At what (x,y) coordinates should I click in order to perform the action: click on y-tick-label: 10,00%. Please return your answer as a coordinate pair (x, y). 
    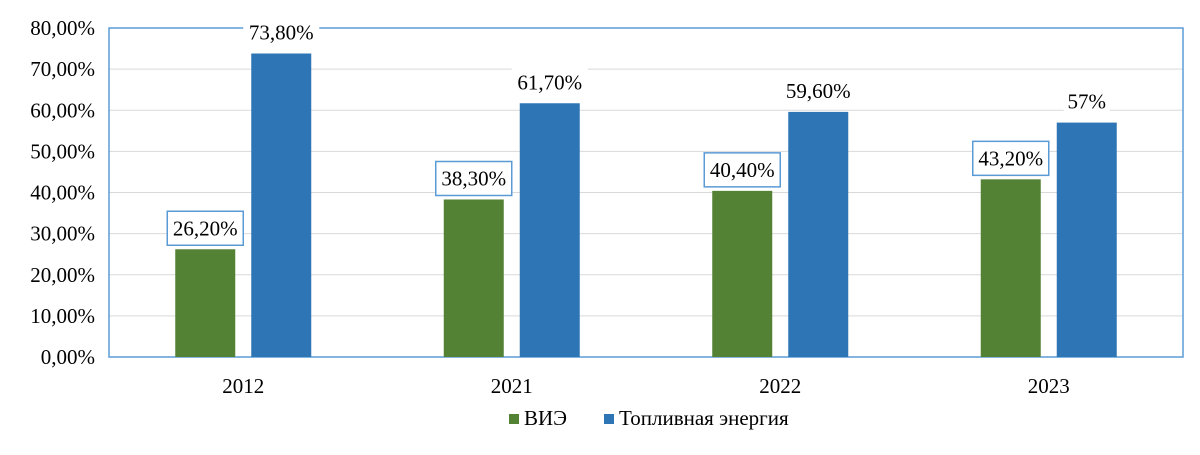
    Looking at the image, I should click on (62, 316).